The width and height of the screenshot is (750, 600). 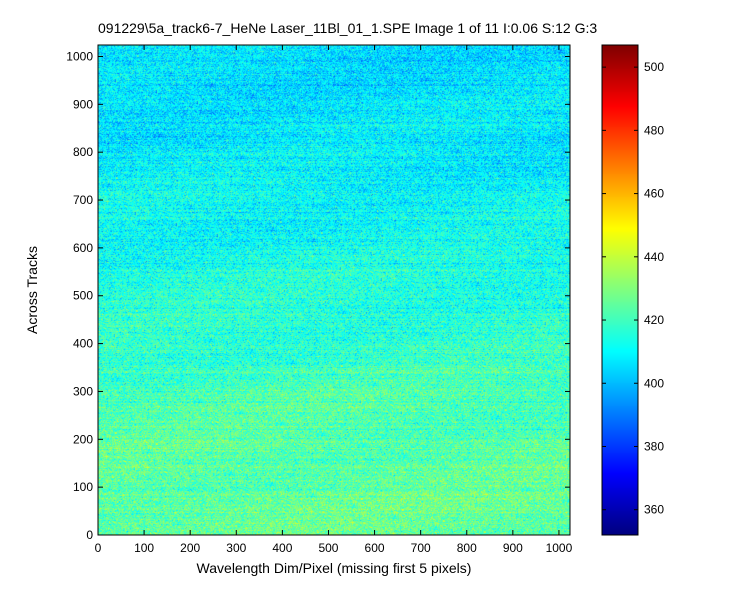 What do you see at coordinates (375, 548) in the screenshot?
I see `x-tick-label: 600` at bounding box center [375, 548].